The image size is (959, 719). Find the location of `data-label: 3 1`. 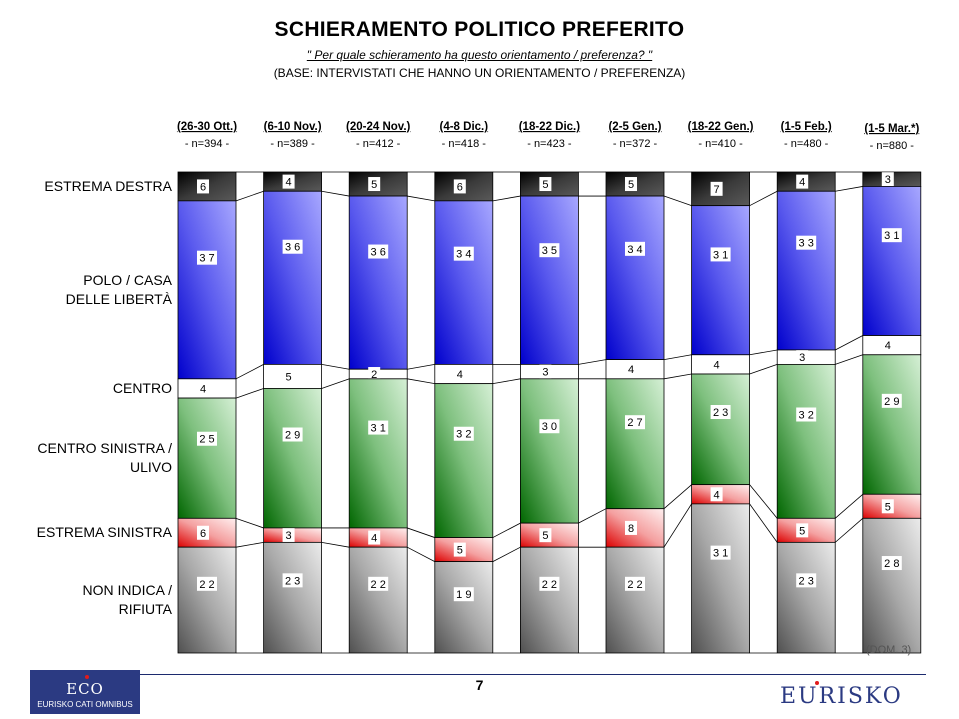

data-label: 3 1 is located at coordinates (891, 236).